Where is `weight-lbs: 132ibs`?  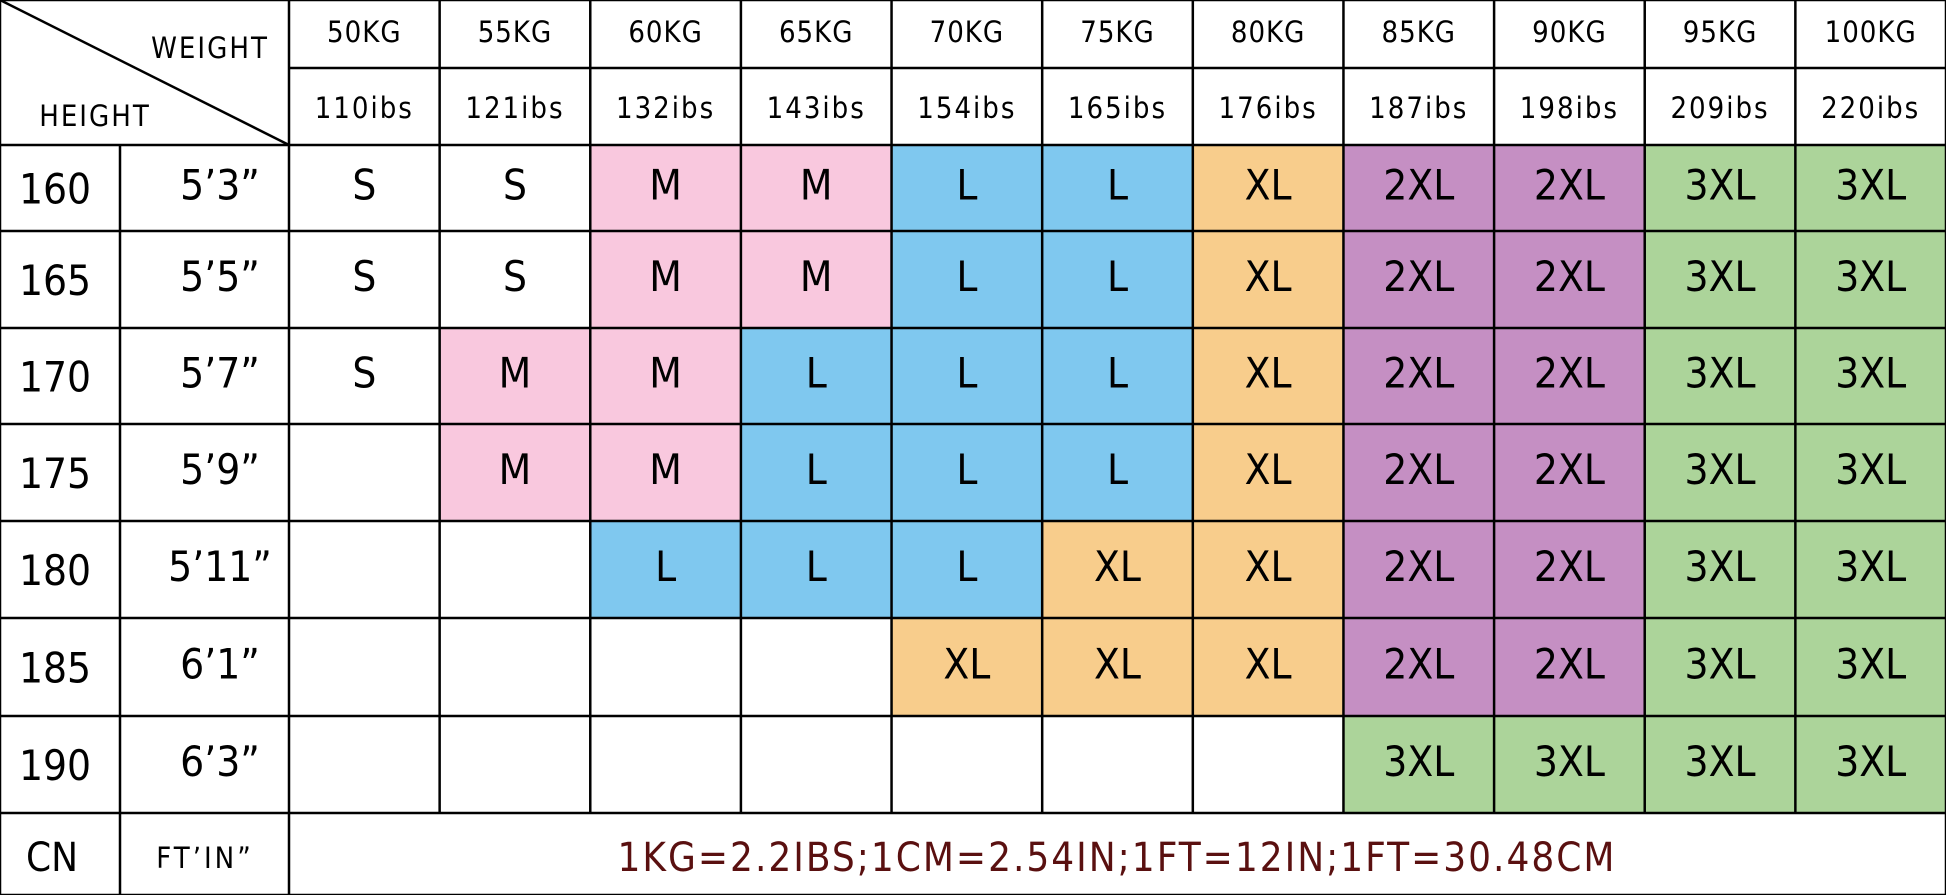 weight-lbs: 132ibs is located at coordinates (665, 108).